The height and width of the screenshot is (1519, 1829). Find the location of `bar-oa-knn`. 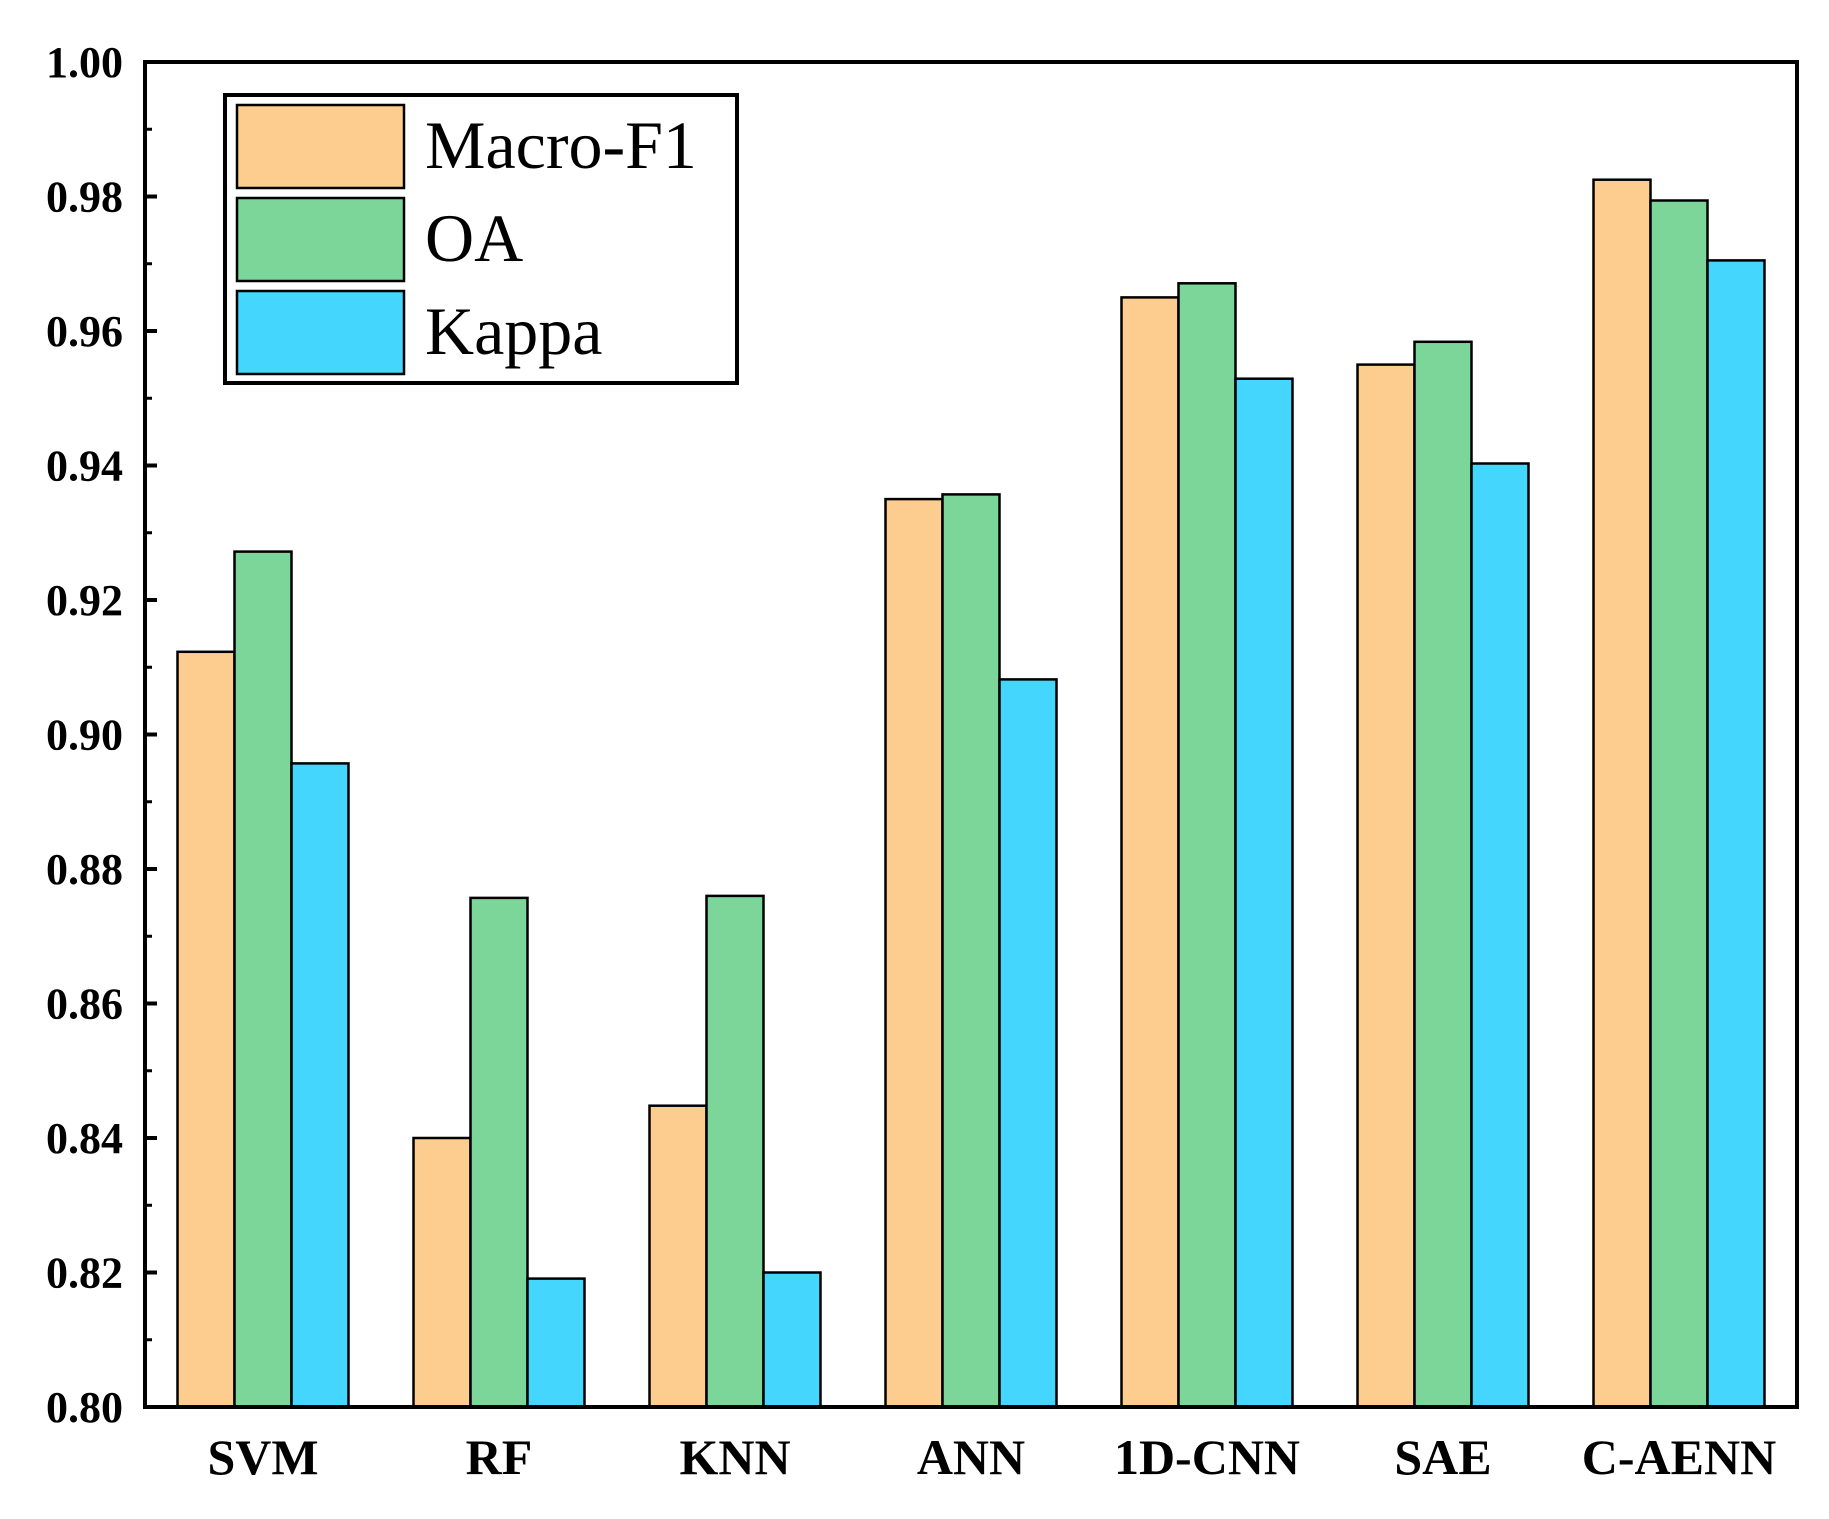

bar-oa-knn is located at coordinates (735, 1151).